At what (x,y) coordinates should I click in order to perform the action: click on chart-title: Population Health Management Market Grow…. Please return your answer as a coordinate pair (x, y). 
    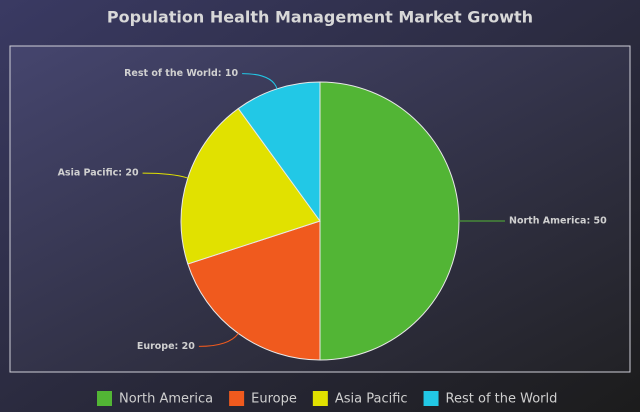
    Looking at the image, I should click on (320, 17).